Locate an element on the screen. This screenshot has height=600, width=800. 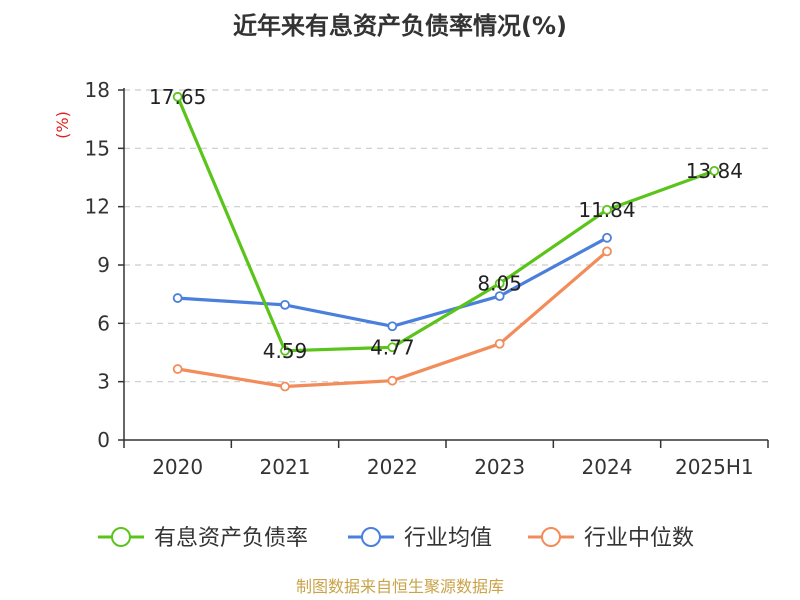
y-tick-label: 3 is located at coordinates (103, 382).